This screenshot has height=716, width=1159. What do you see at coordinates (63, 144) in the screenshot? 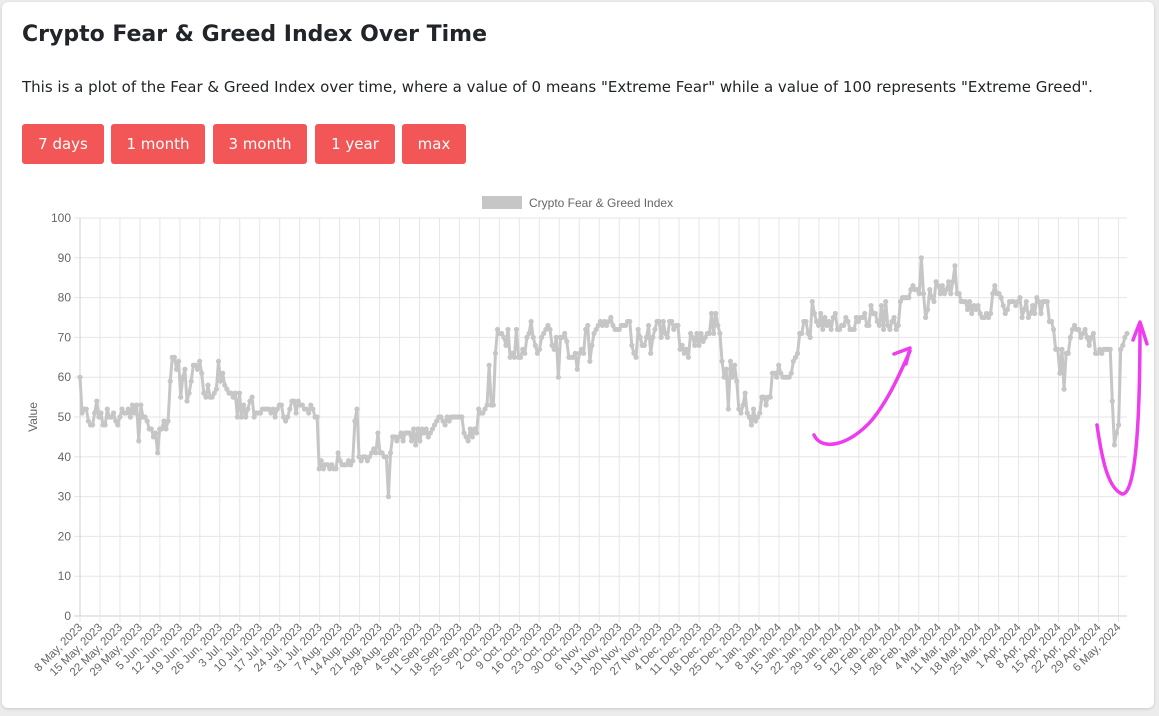
I see `range-7-days-button: 7 days` at bounding box center [63, 144].